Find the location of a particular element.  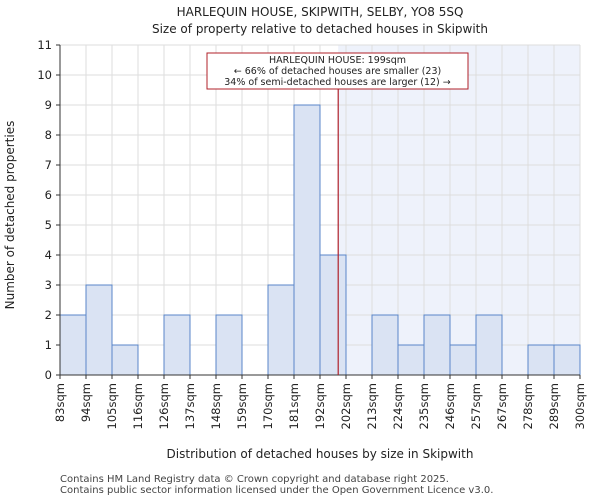

x-tick-label: 181sqm is located at coordinates (294, 406).